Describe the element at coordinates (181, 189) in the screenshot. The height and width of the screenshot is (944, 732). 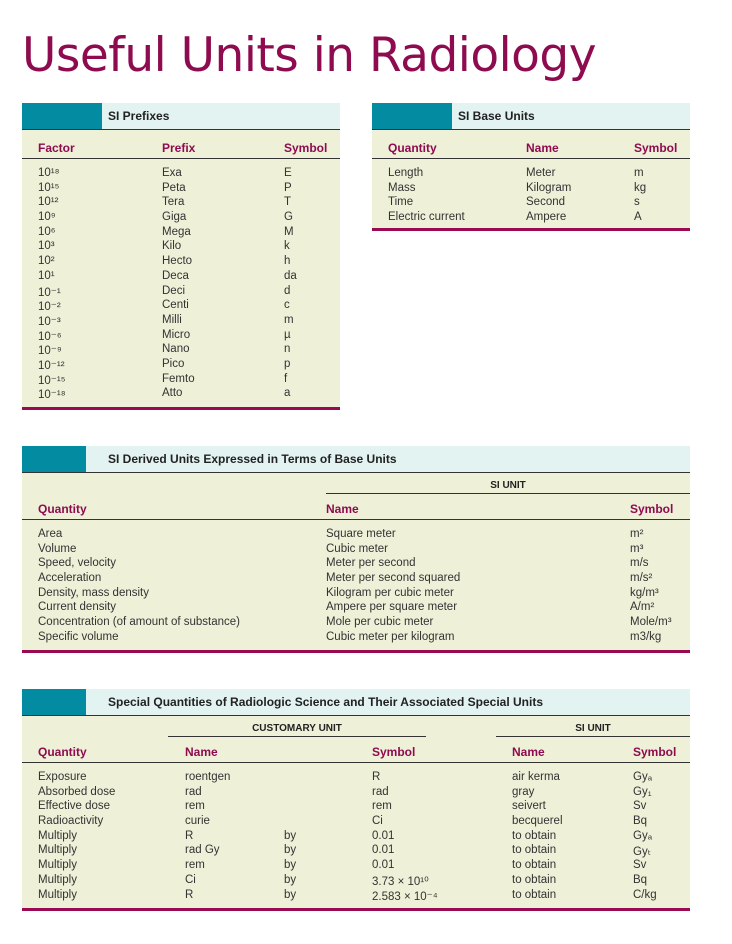
I see `table-row: 10¹⁵ Peta P` at that location.